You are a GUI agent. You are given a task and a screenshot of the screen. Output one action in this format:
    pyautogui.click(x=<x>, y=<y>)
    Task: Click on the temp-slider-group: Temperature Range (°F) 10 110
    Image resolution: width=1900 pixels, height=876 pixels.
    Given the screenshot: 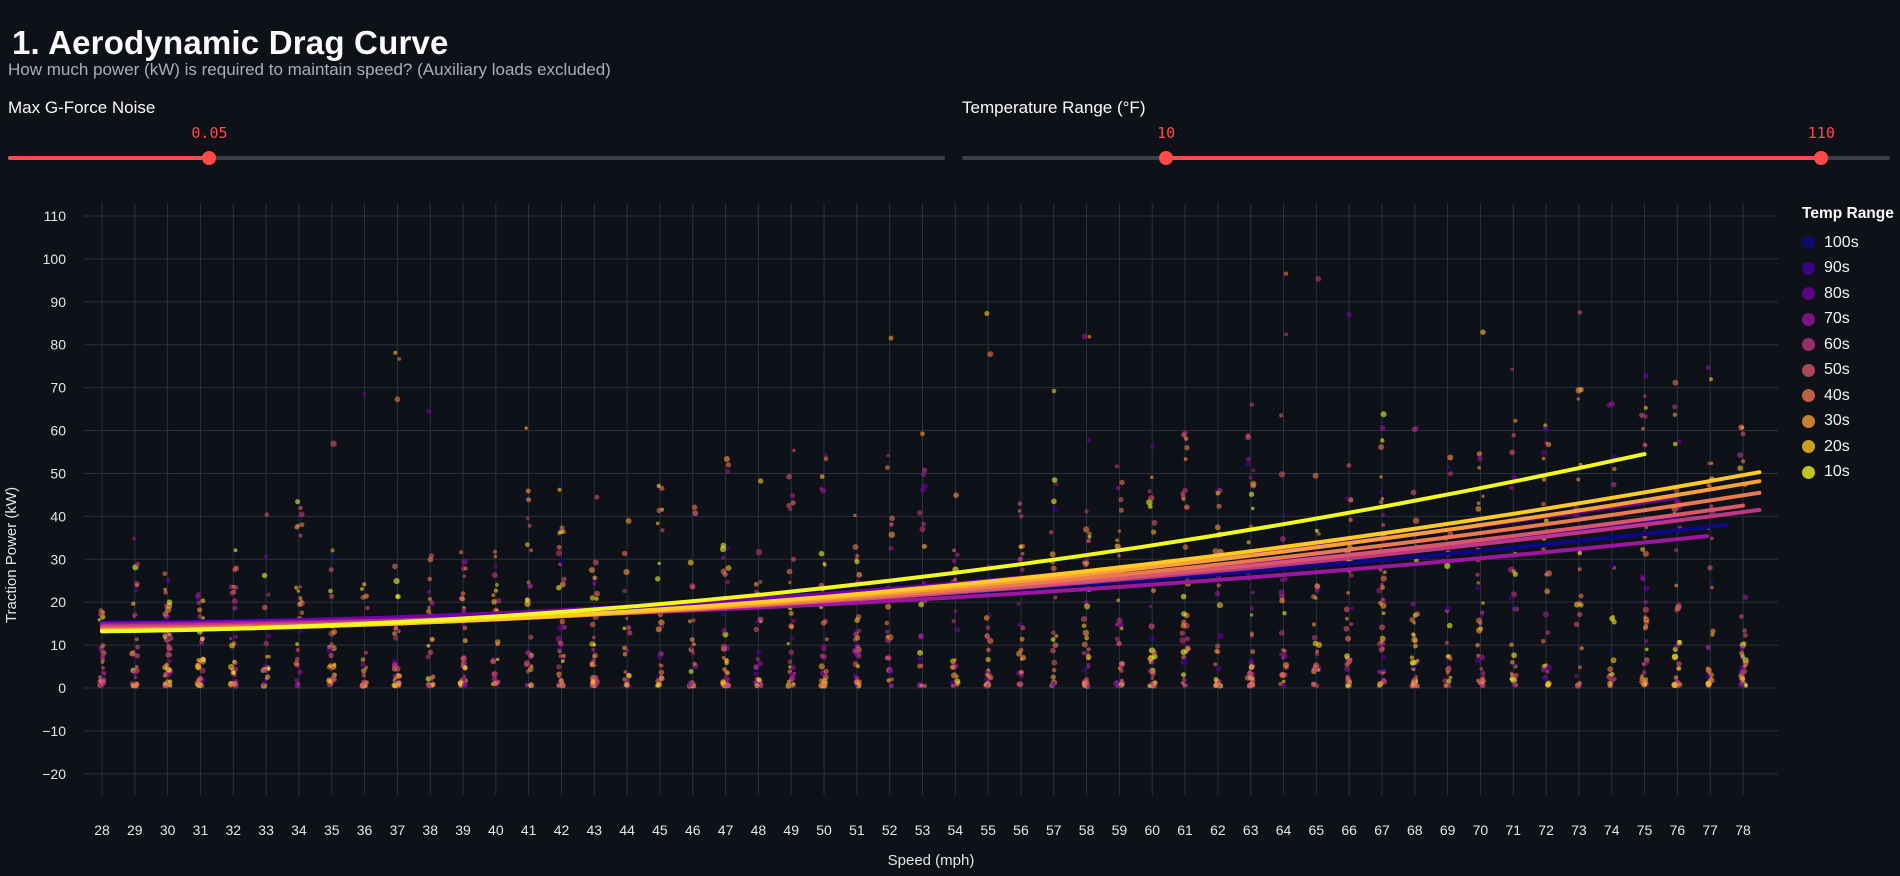 What is the action you would take?
    pyautogui.click(x=1426, y=143)
    